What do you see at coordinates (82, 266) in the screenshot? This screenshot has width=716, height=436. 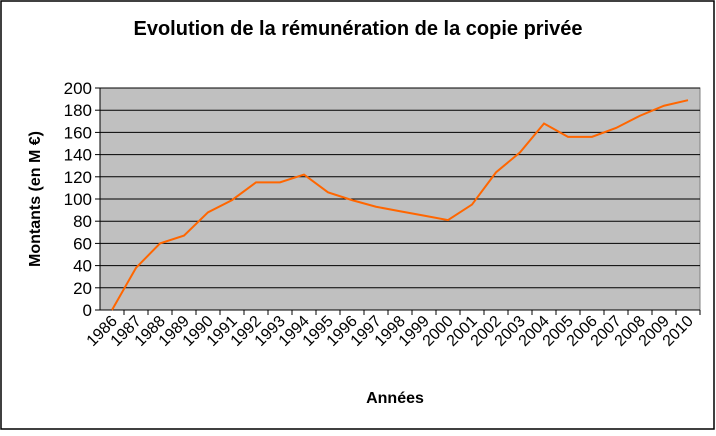 I see `y-tick-label: 40` at bounding box center [82, 266].